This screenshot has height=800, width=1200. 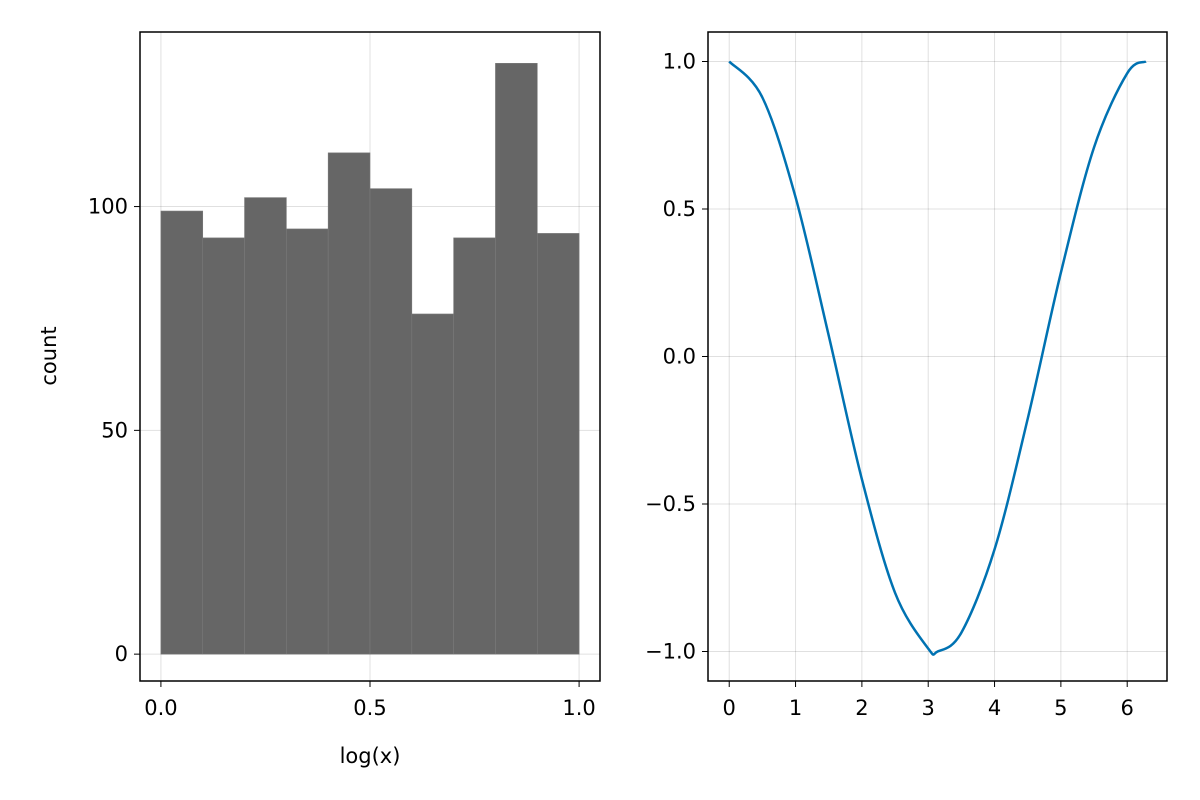 What do you see at coordinates (670, 504) in the screenshot?
I see `cosine-y-tick-label: −0.5` at bounding box center [670, 504].